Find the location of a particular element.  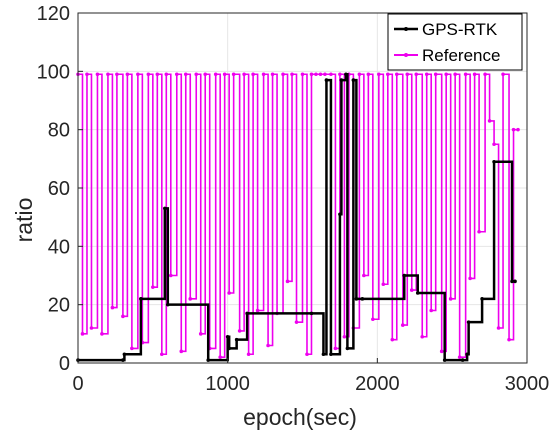

y-tick-label: 0 is located at coordinates (64, 364).